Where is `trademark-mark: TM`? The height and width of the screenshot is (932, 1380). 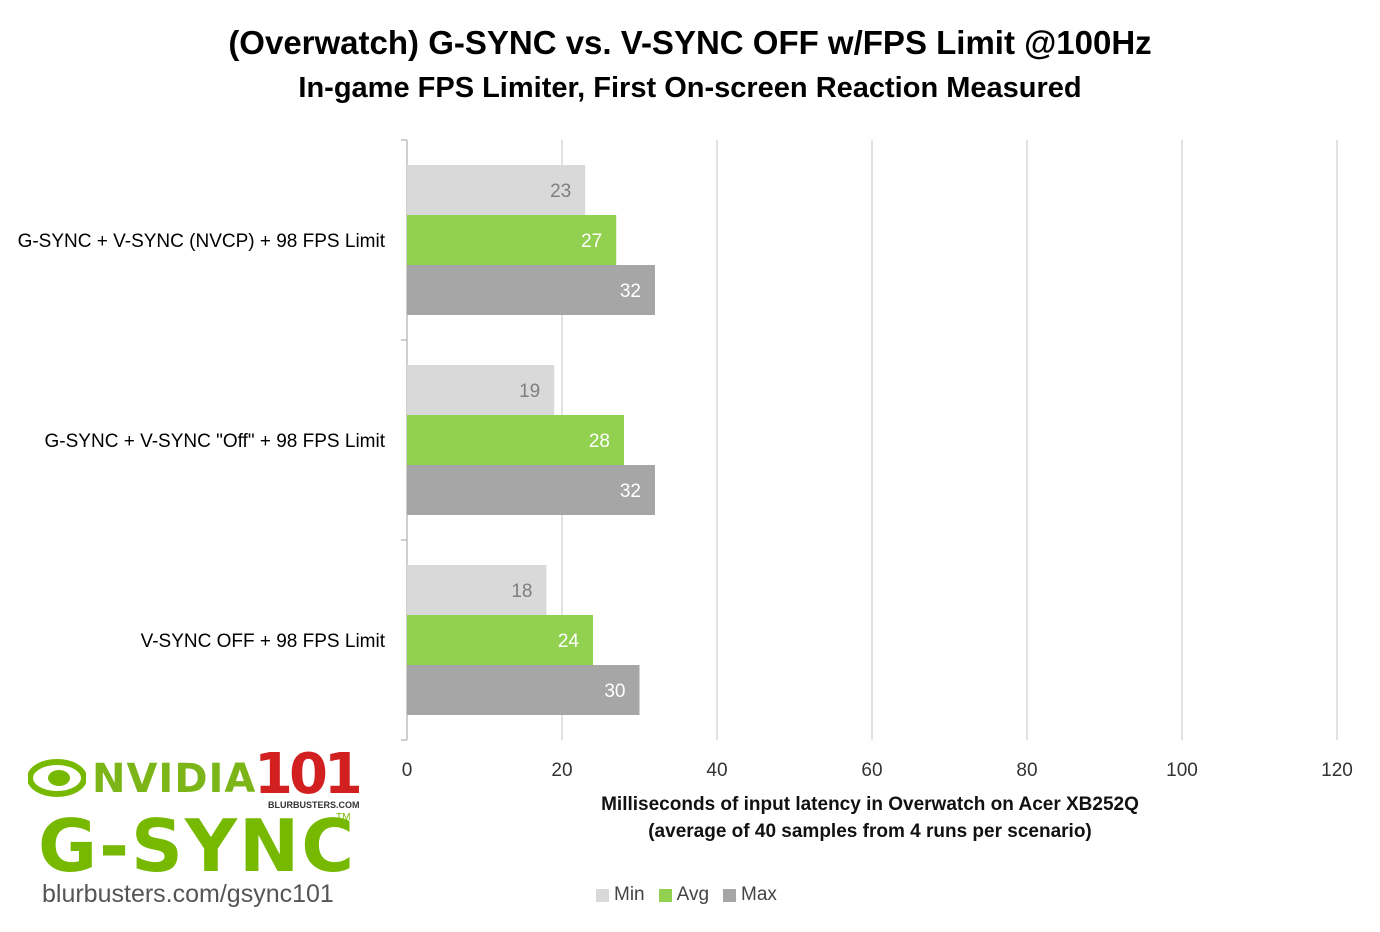 trademark-mark: TM is located at coordinates (343, 817).